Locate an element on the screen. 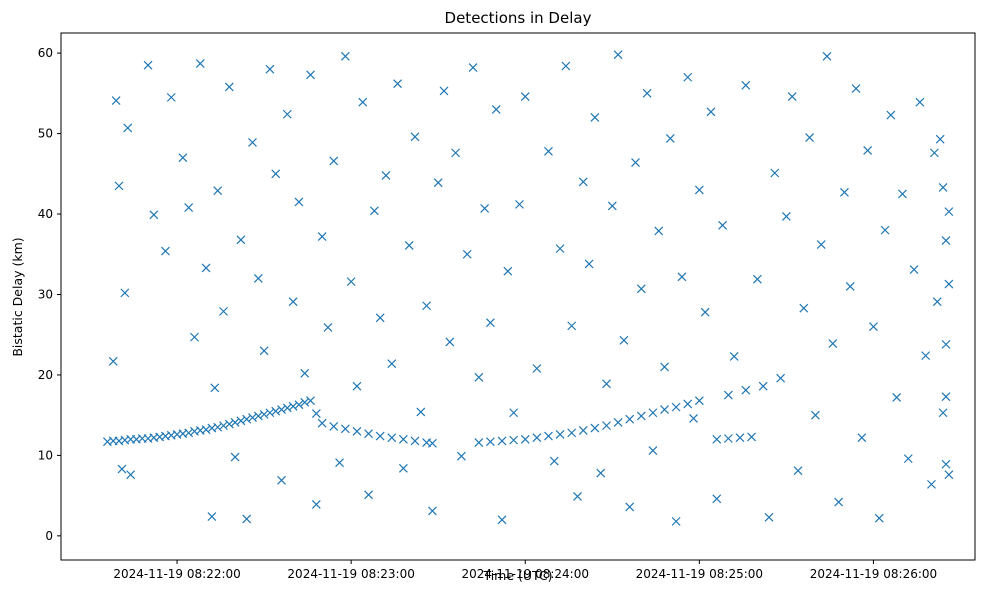 Image resolution: width=989 pixels, height=594 pixels. chart-title: Detections in Delay is located at coordinates (518, 18).